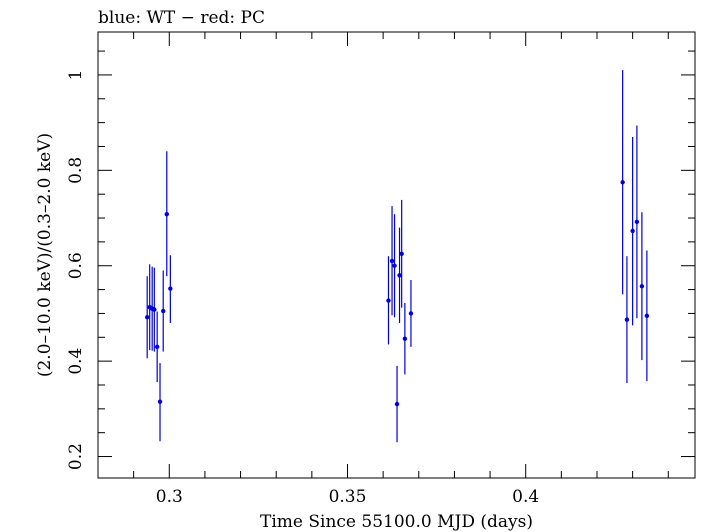 This screenshot has width=705, height=532. Describe the element at coordinates (76, 456) in the screenshot. I see `y-tick-label: 0.2` at that location.